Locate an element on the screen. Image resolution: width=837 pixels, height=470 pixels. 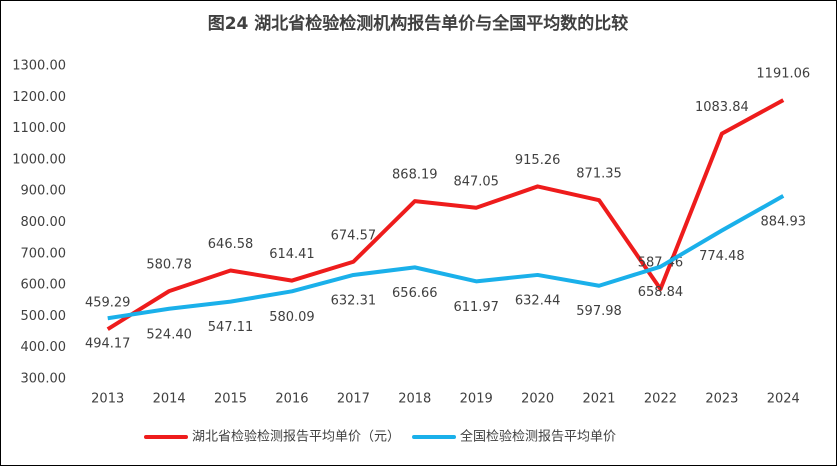
y-tick-label: 700.00 is located at coordinates (44, 253).